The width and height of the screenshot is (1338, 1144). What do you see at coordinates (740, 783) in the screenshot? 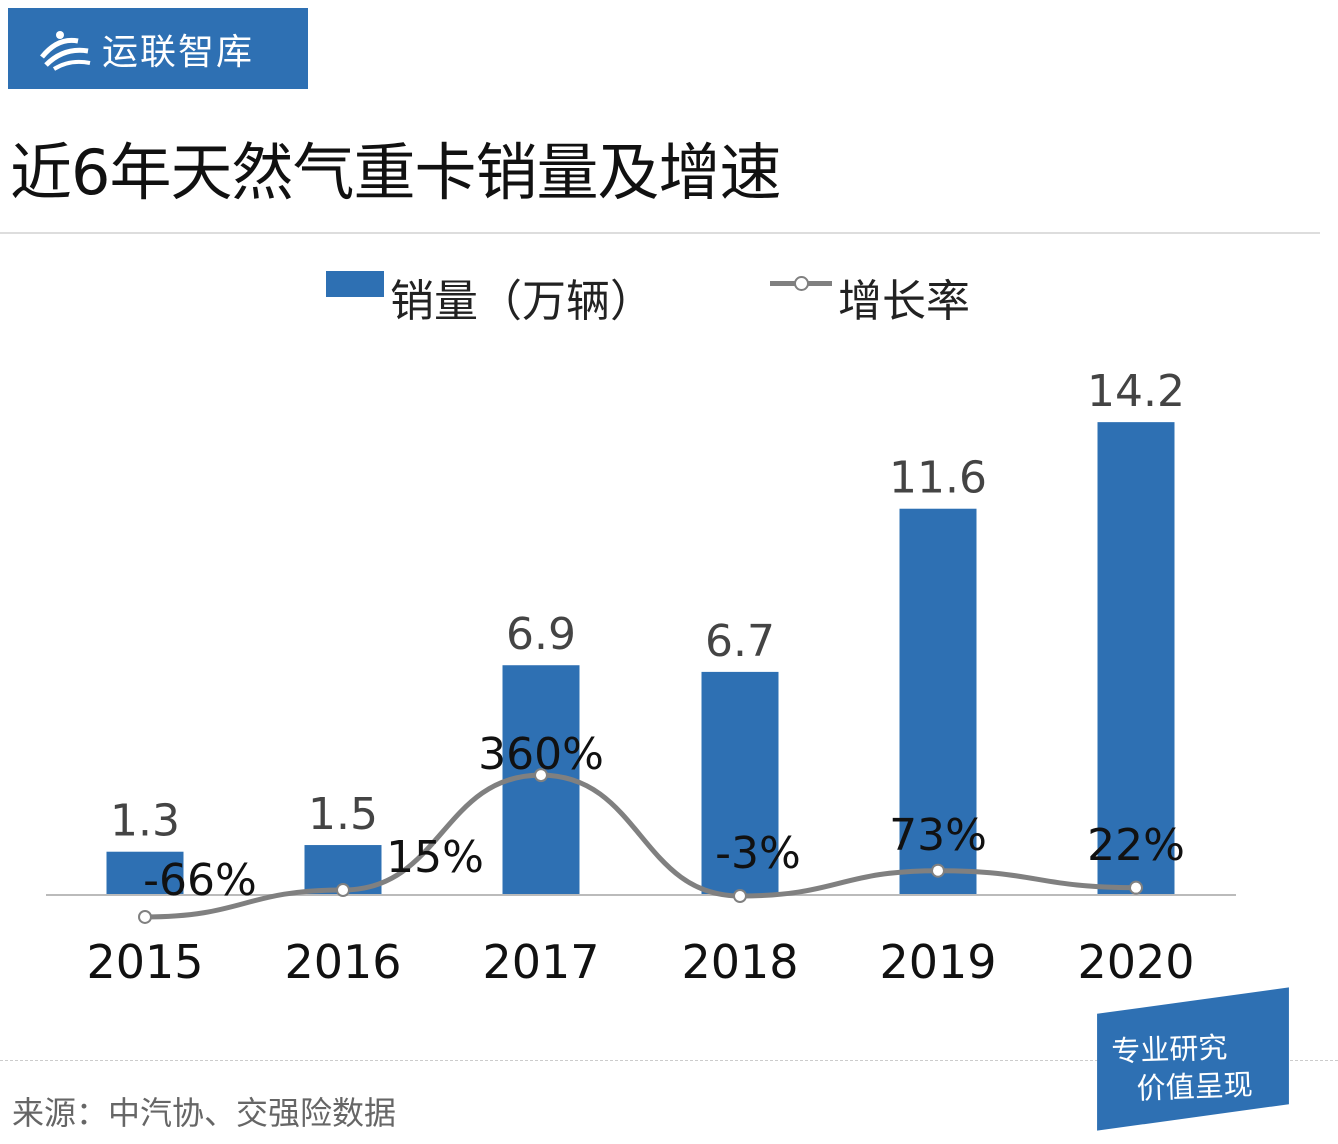
I see `bar-2018` at bounding box center [740, 783].